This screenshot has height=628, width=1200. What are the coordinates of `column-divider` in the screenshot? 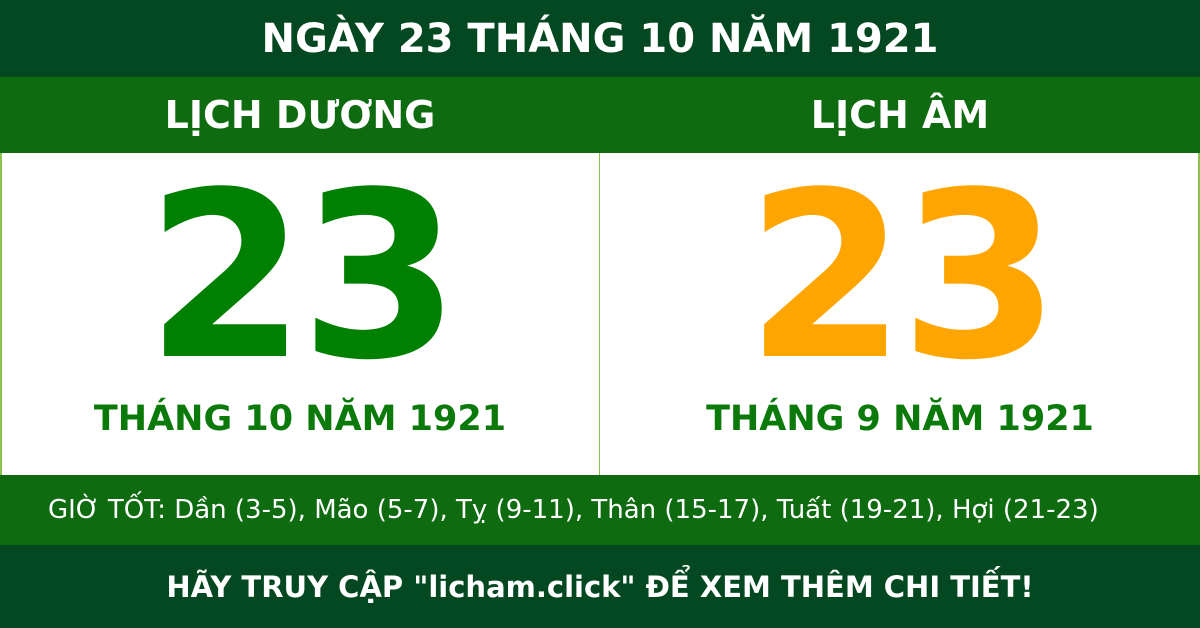 It's located at (599, 314).